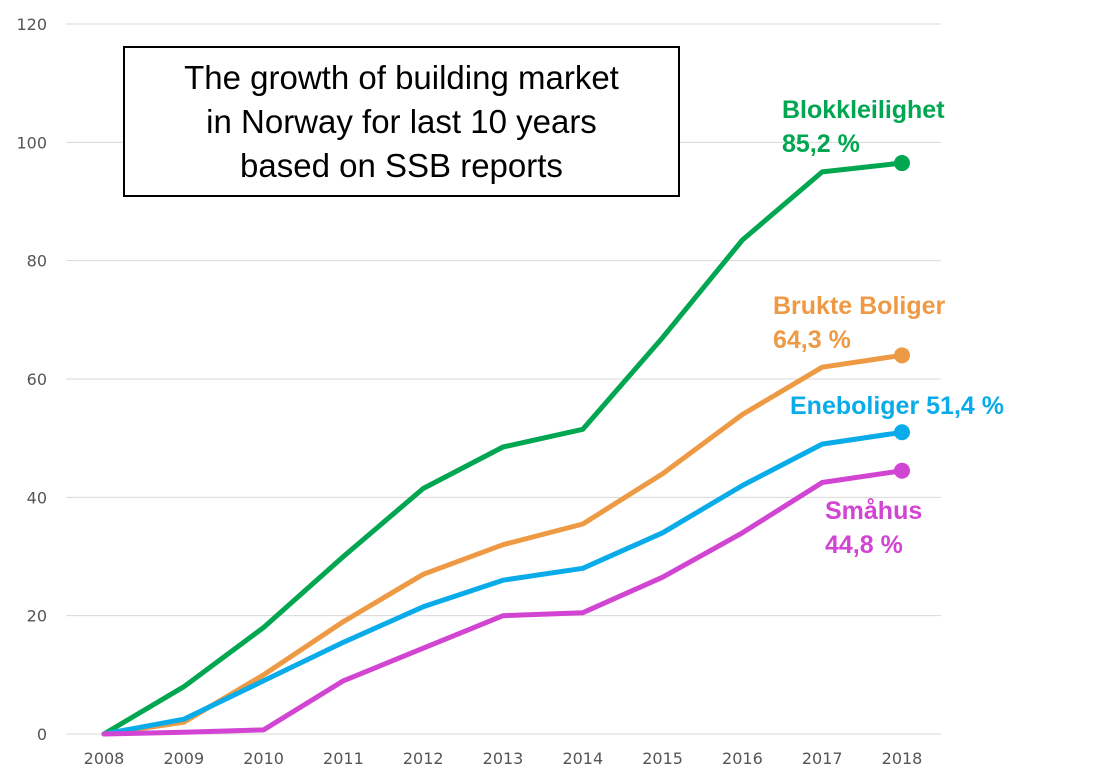 This screenshot has width=1100, height=781. Describe the element at coordinates (897, 406) in the screenshot. I see `series-label-3-line-1: Eneboliger 51,4 %` at that location.